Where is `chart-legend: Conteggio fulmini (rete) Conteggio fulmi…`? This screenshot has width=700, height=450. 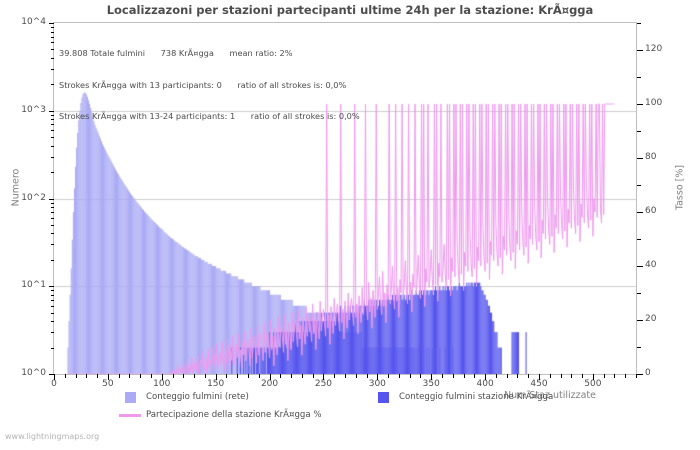 chart-legend: Conteggio fulmini (rete) Conteggio fulmi… is located at coordinates (350, 408).